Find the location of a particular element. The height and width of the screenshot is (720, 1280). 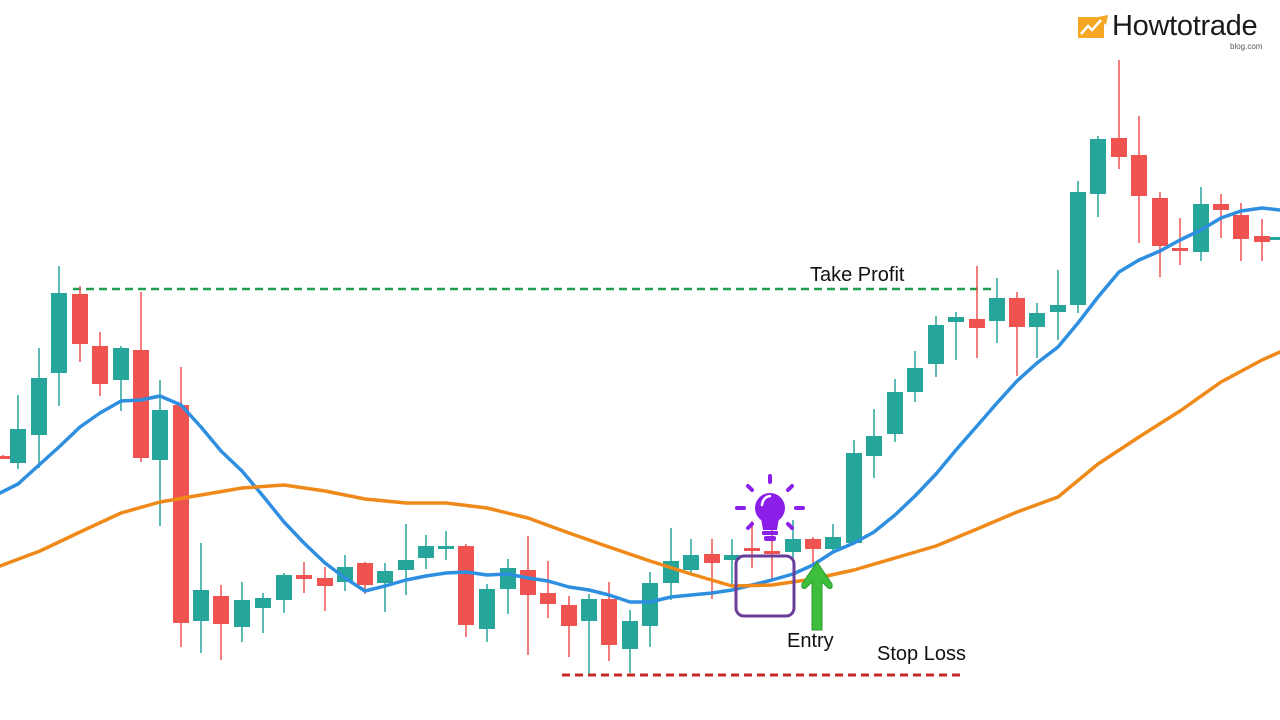

lightbulb-icon is located at coordinates (770, 507).